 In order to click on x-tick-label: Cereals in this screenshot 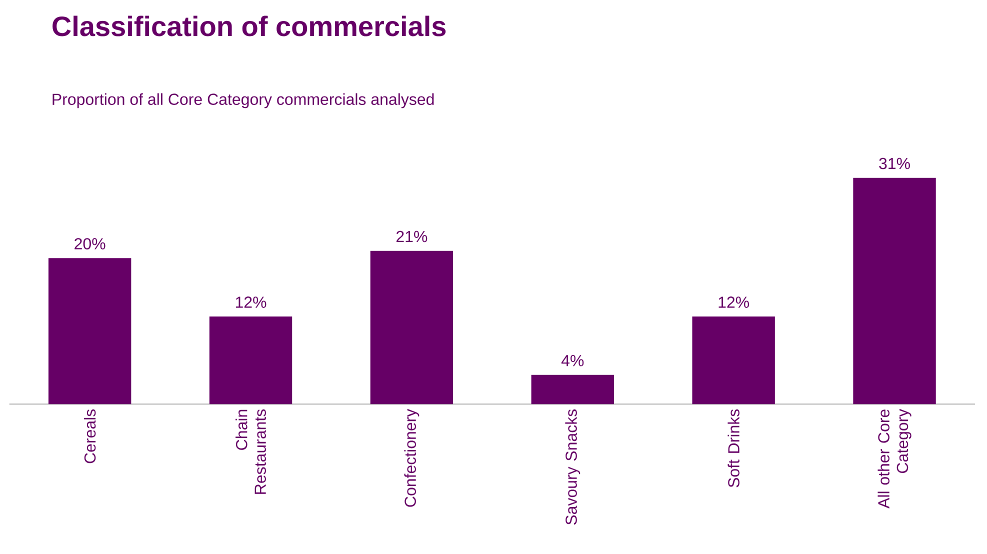, I will do `click(90, 436)`.